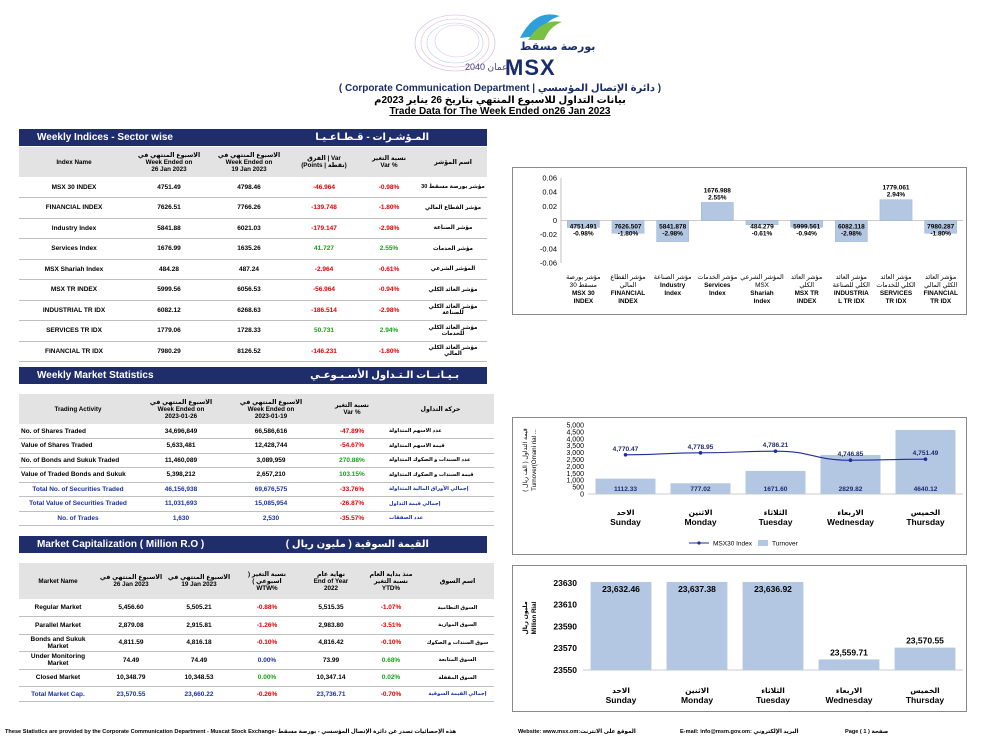 This screenshot has height=747, width=1000. What do you see at coordinates (391, 694) in the screenshot?
I see `market-ytd: -0.70%` at bounding box center [391, 694].